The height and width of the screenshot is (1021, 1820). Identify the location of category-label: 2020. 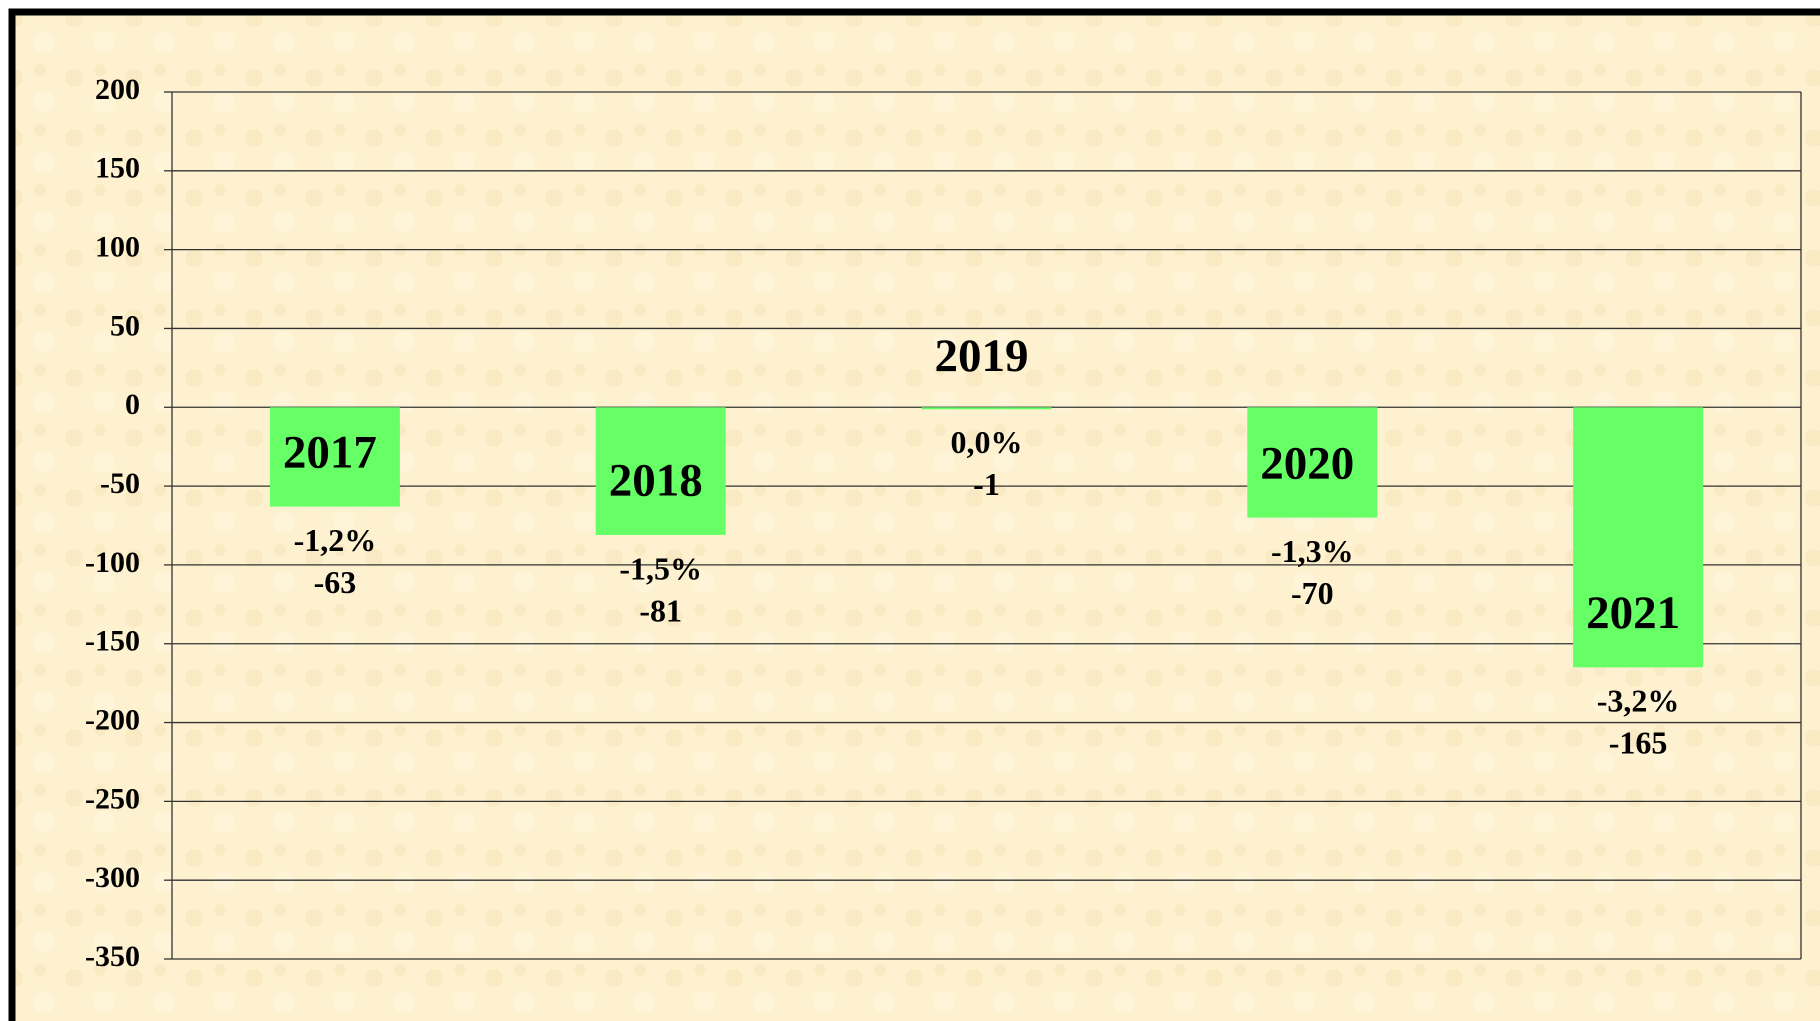
(1307, 463).